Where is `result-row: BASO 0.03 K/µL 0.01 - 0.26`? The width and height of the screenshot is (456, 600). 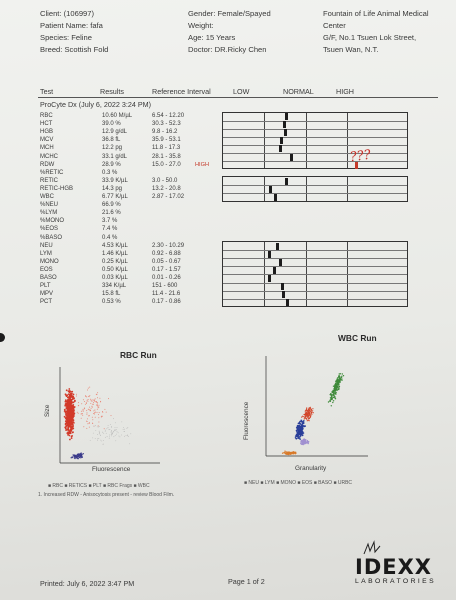
result-row: BASO 0.03 K/µL 0.01 - 0.26 is located at coordinates (240, 278).